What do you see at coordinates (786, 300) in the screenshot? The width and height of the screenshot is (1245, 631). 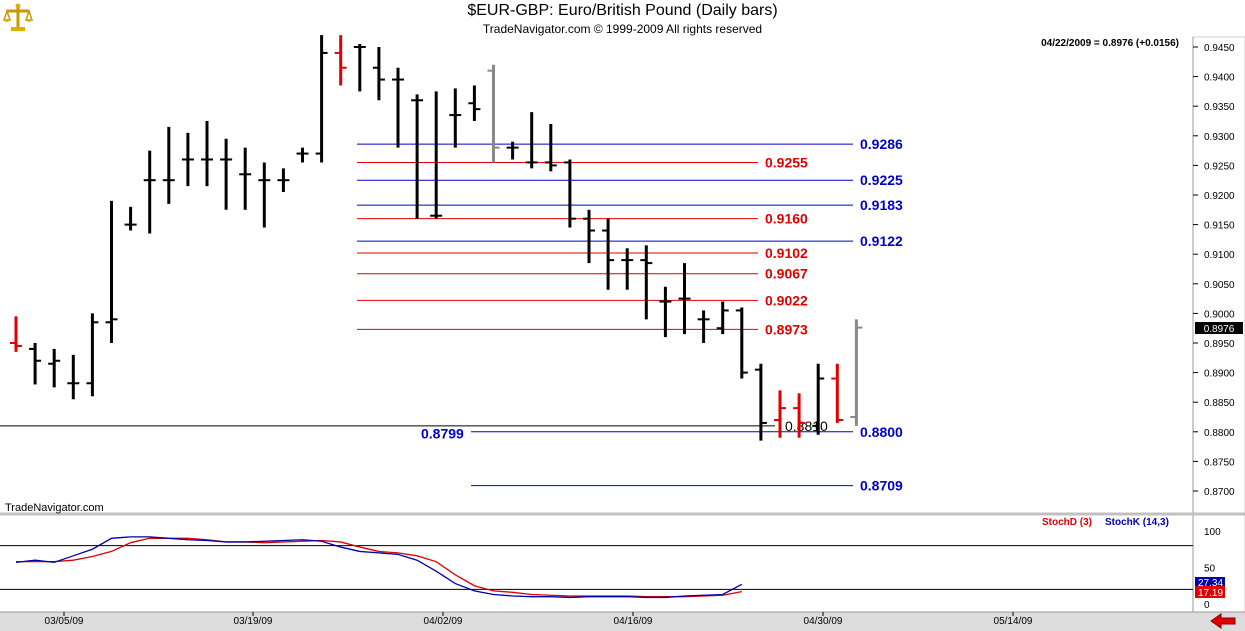 I see `red-level-label: 0.9022` at bounding box center [786, 300].